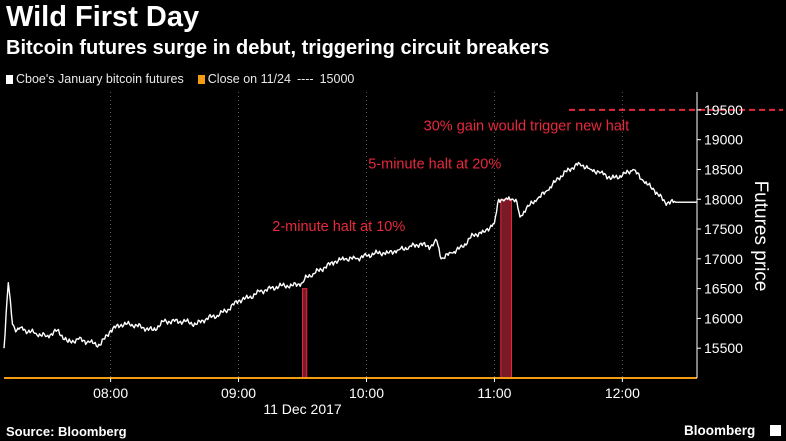  I want to click on legend-item-close: Close on 11/24 ---- 15000, so click(276, 79).